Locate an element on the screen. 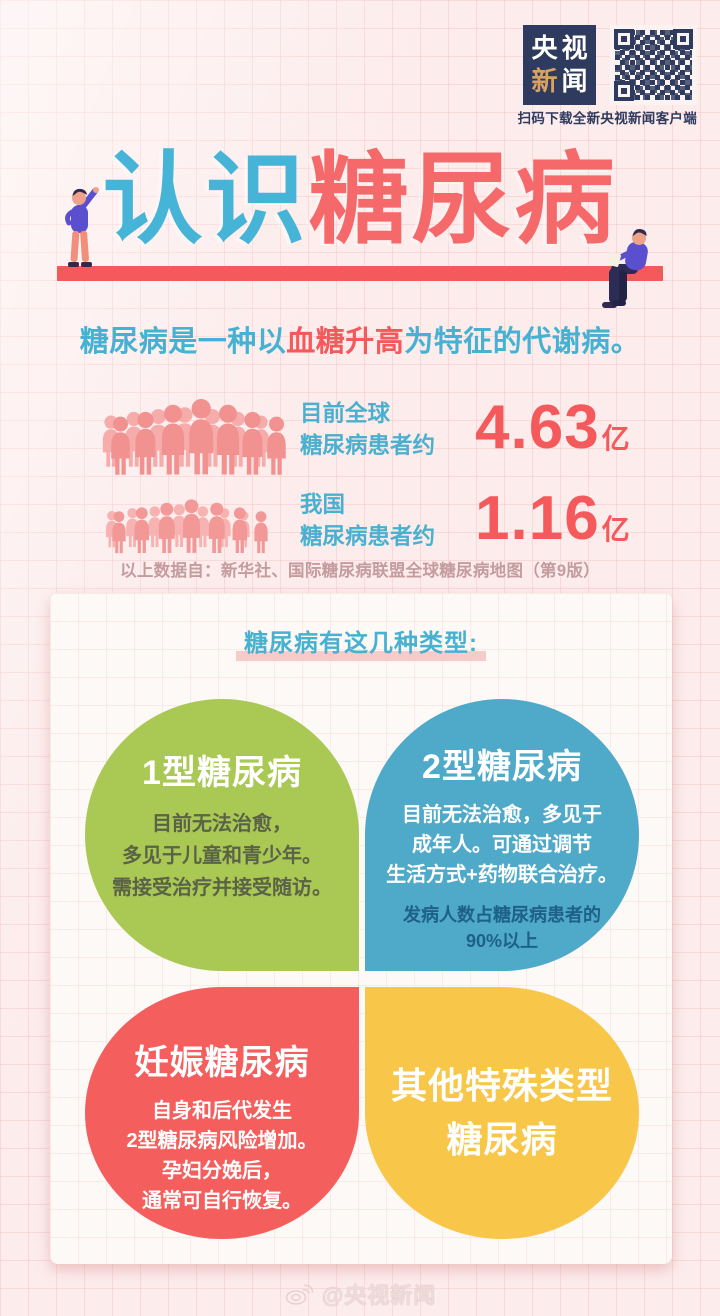 The height and width of the screenshot is (1316, 720). title-underline-bar is located at coordinates (360, 273).